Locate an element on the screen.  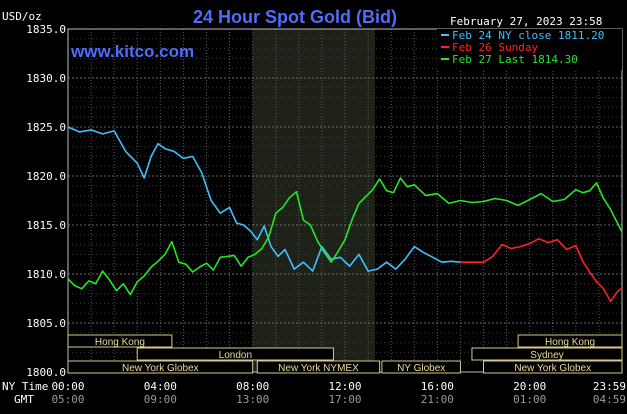
x-tick-label-gmt: 09:00 is located at coordinates (160, 399).